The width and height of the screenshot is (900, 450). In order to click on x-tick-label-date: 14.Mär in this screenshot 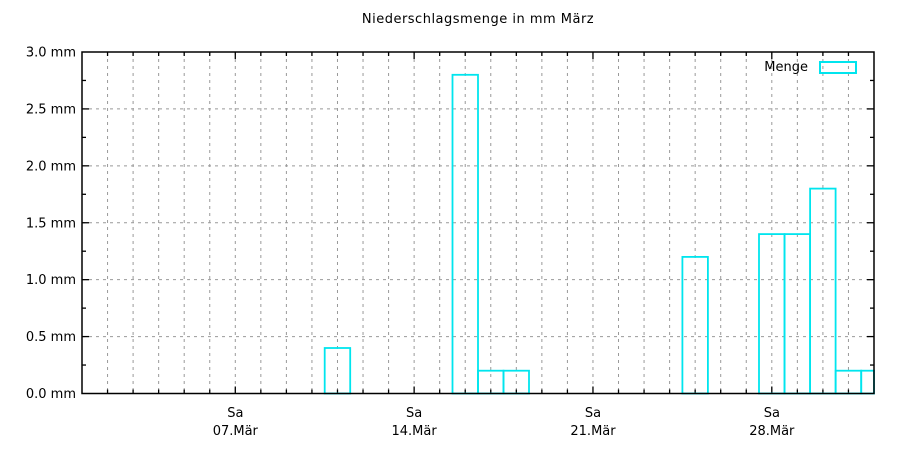, I will do `click(414, 431)`.